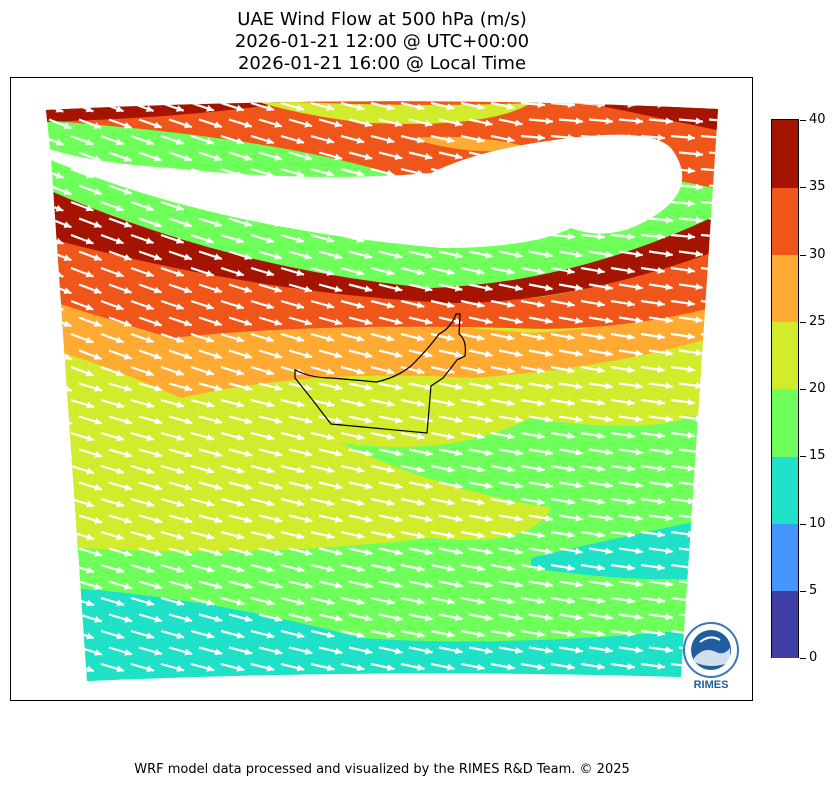  What do you see at coordinates (382, 42) in the screenshot?
I see `utc-time-subtitle: 2026-01-21 12:00 @ UTC+00:00` at bounding box center [382, 42].